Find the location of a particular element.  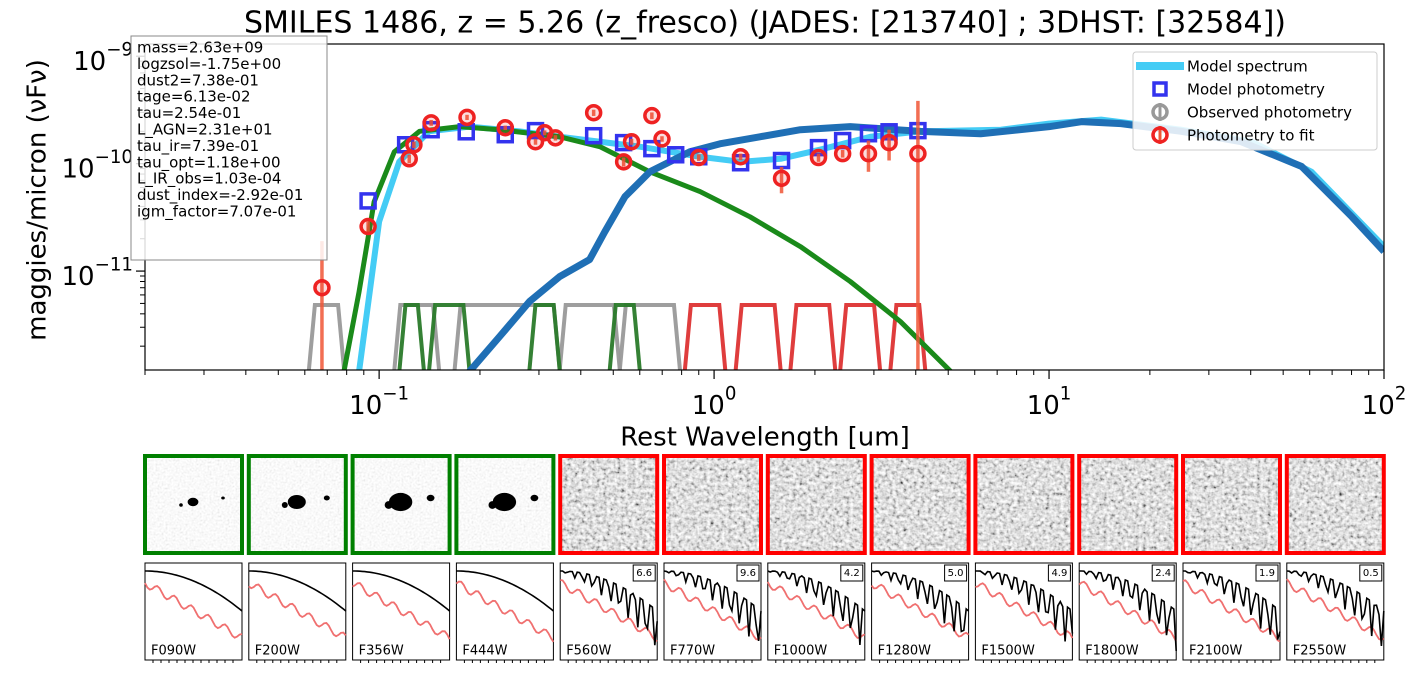

x-axis-label: Rest Wavelength [um] is located at coordinates (765, 438).